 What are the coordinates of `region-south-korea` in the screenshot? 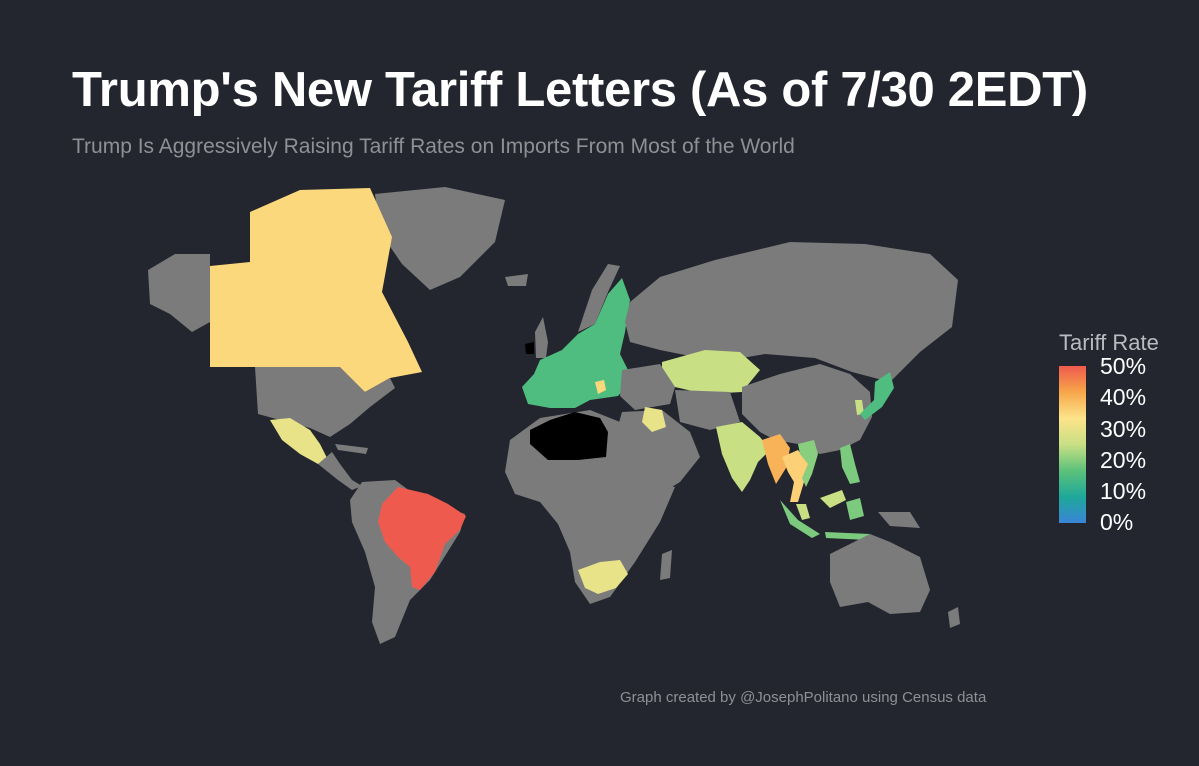 It's located at (859, 407).